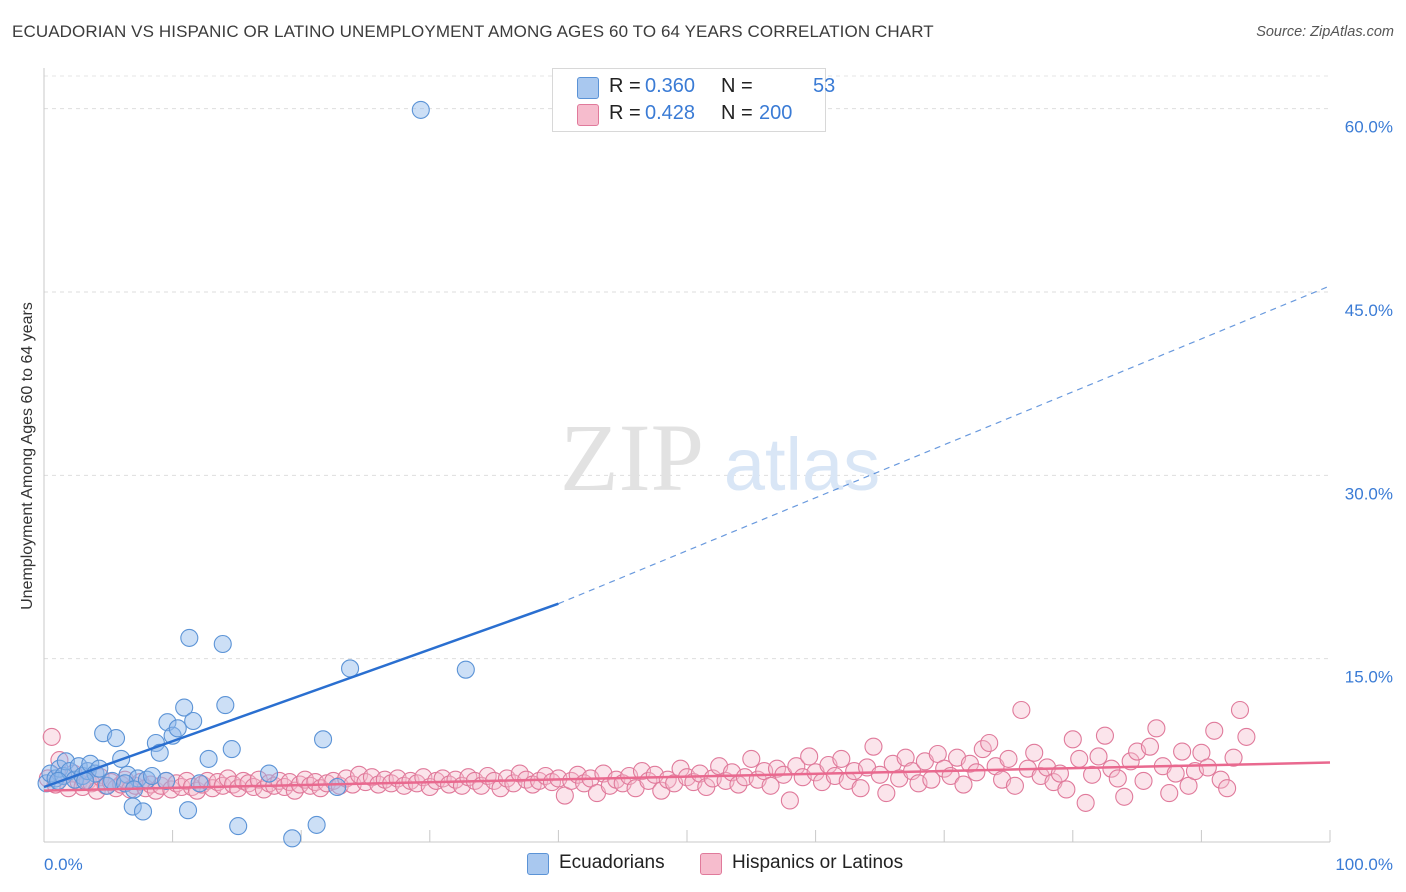  Describe the element at coordinates (818, 862) in the screenshot. I see `bottom-legend-label: Hispanics or Latinos` at that location.